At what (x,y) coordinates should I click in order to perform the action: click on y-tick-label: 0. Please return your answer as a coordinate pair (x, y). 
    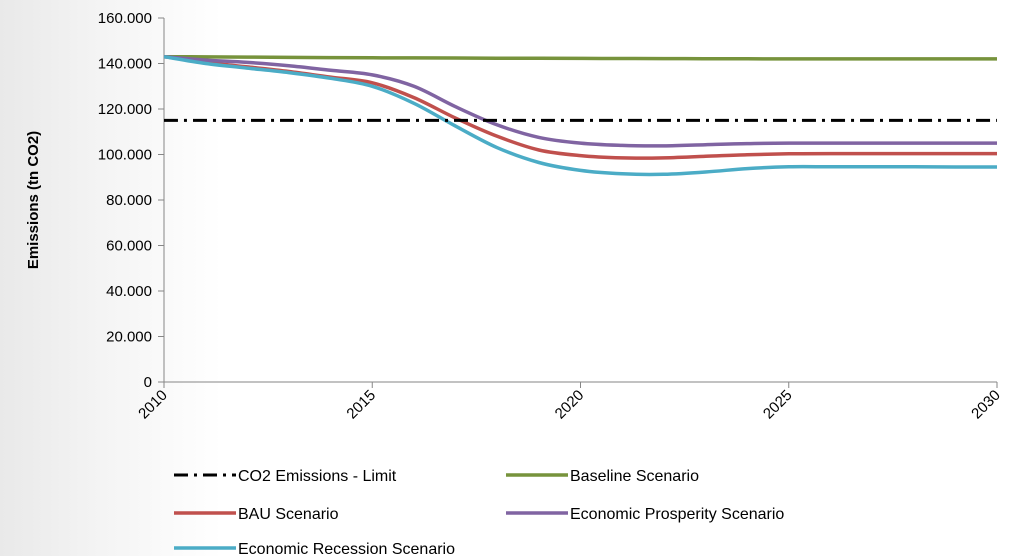
    Looking at the image, I should click on (148, 382).